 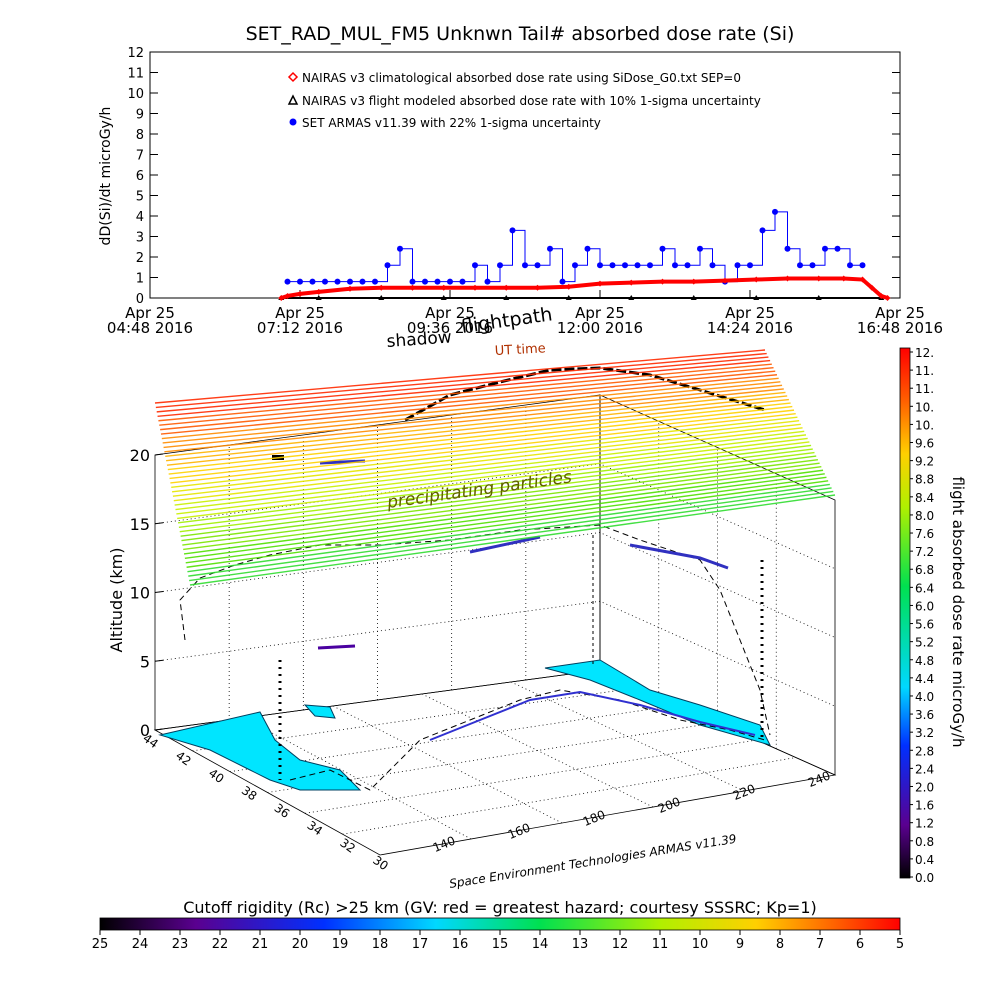 What do you see at coordinates (924, 570) in the screenshot?
I see `cbar-right-label: 6.8` at bounding box center [924, 570].